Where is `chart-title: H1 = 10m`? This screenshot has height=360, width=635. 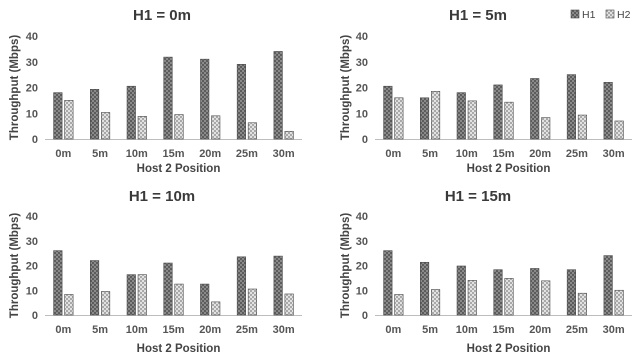
chart-title: H1 = 10m is located at coordinates (162, 196).